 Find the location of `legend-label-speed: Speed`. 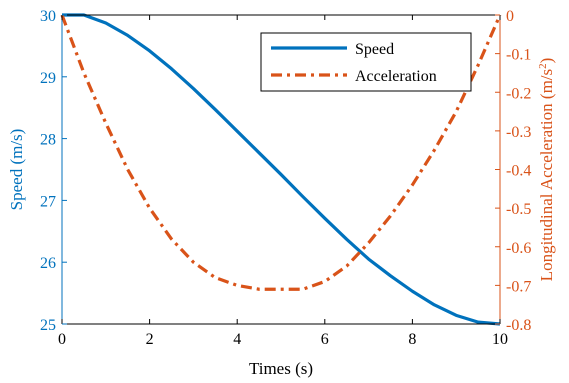

legend-label-speed: Speed is located at coordinates (374, 49).